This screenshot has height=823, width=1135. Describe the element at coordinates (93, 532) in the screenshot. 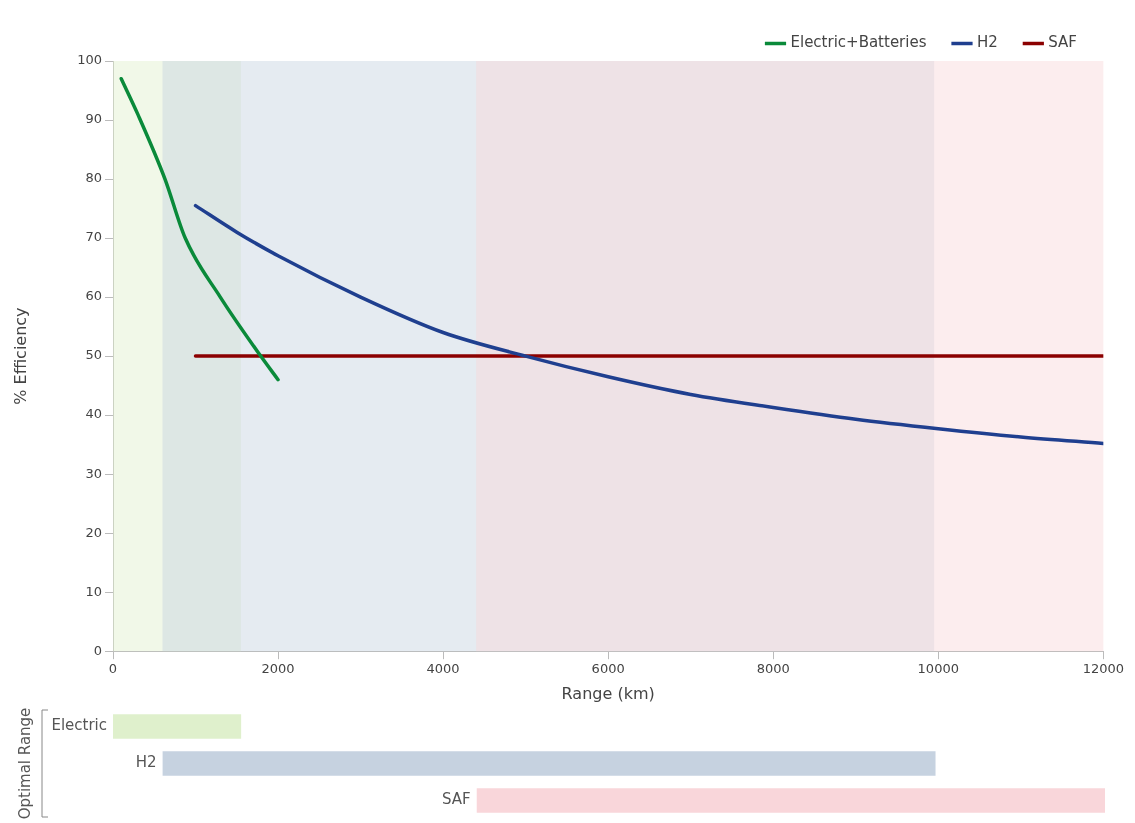

I see `y-tick-label: 20` at that location.